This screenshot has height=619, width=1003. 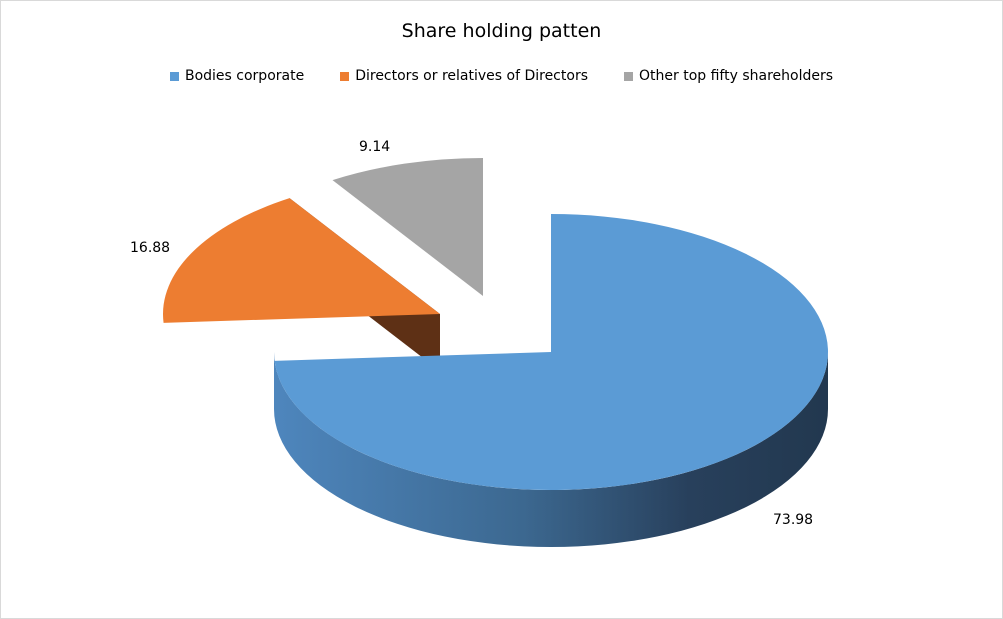 I want to click on legend-item-other-shareholders: Other top fifty shareholders, so click(x=728, y=76).